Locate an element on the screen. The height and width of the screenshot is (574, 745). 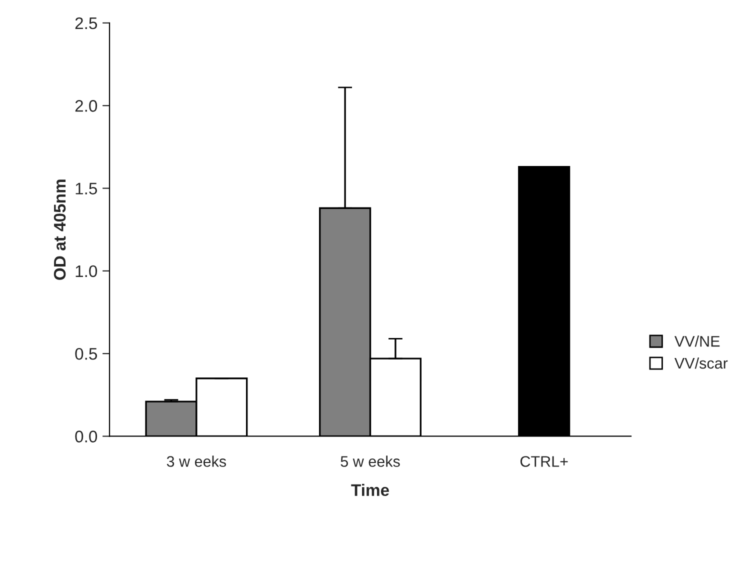
y-tick-label: 0.0 is located at coordinates (86, 436).